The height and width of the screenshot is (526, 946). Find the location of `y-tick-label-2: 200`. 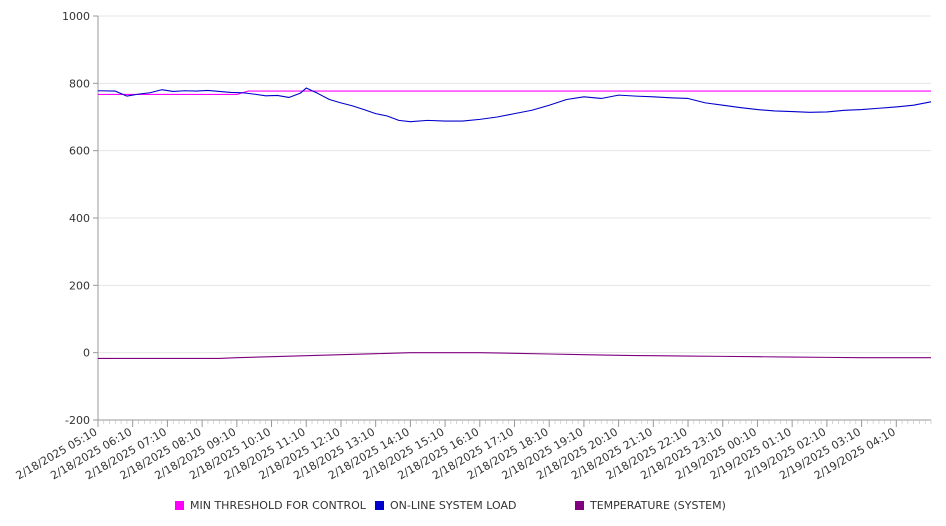

y-tick-label-2: 200 is located at coordinates (79, 285).